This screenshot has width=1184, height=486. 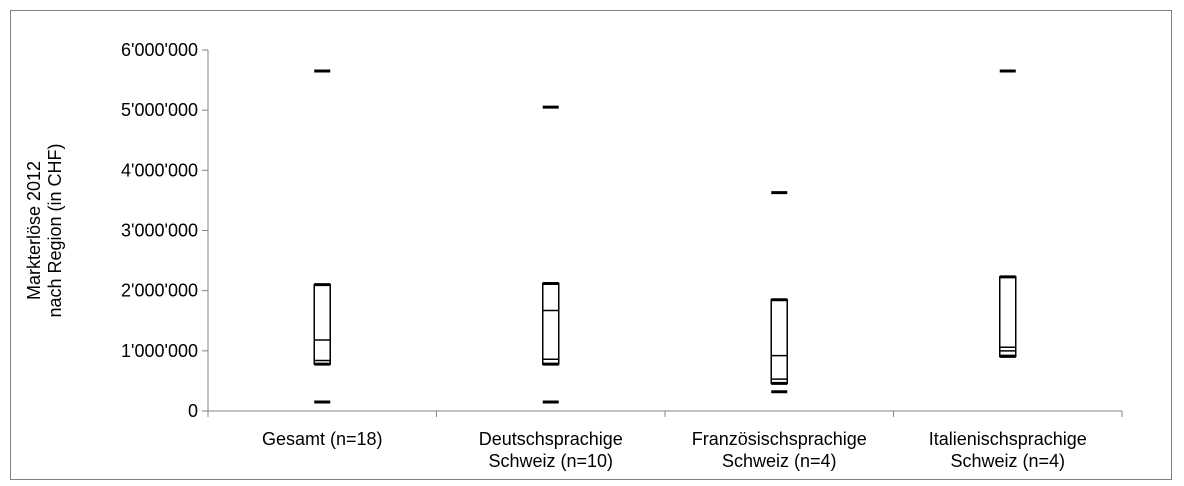 I want to click on y-axis-label: Markterlöse 2012 nach Region (in CHF), so click(x=44, y=230).